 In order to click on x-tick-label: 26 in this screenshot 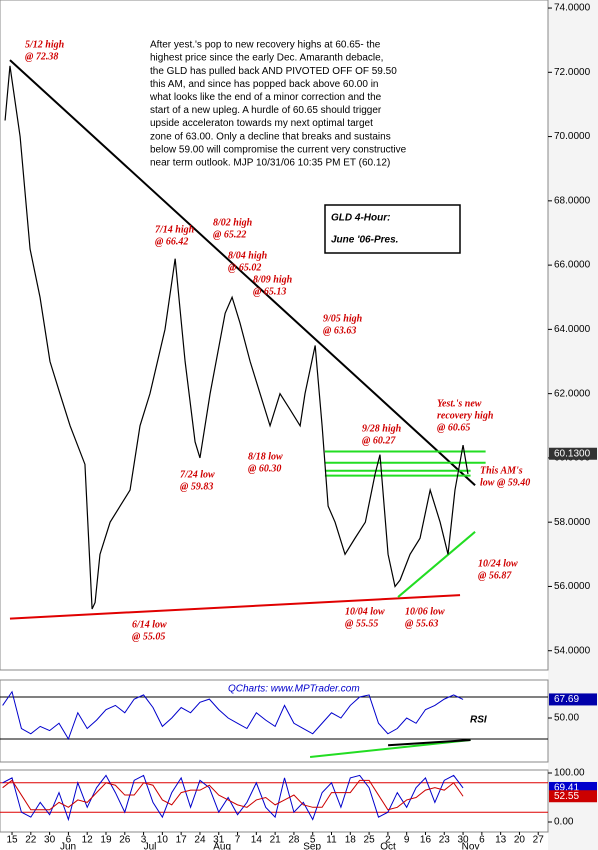, I will do `click(125, 840)`.